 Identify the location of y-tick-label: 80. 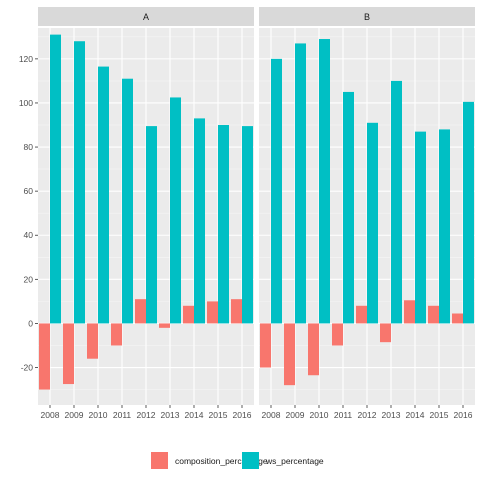
(29, 147).